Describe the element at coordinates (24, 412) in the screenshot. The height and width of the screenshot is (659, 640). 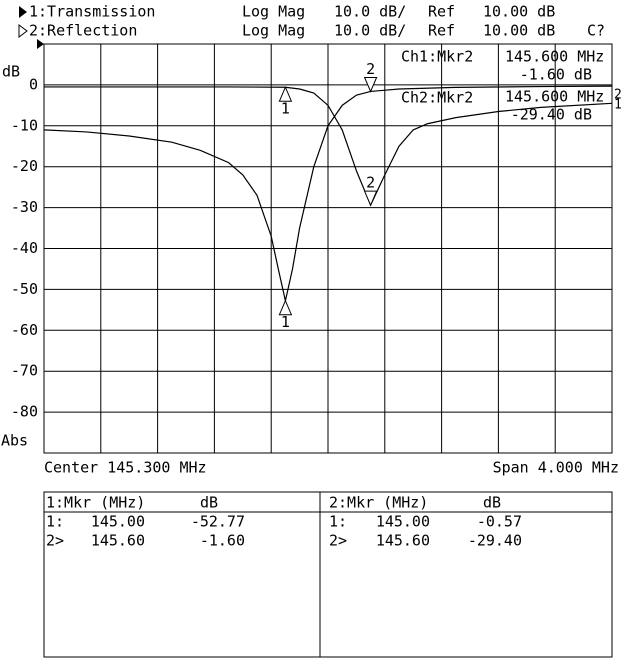
I see `y-tick-label: -80` at that location.